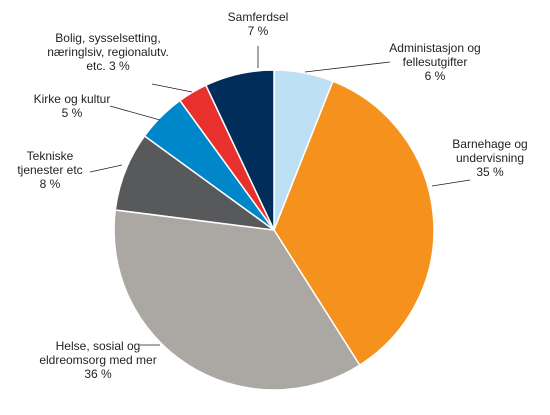 Image resolution: width=550 pixels, height=415 pixels. What do you see at coordinates (72, 106) in the screenshot?
I see `slice-label: Kirke og kultur 5 %` at bounding box center [72, 106].